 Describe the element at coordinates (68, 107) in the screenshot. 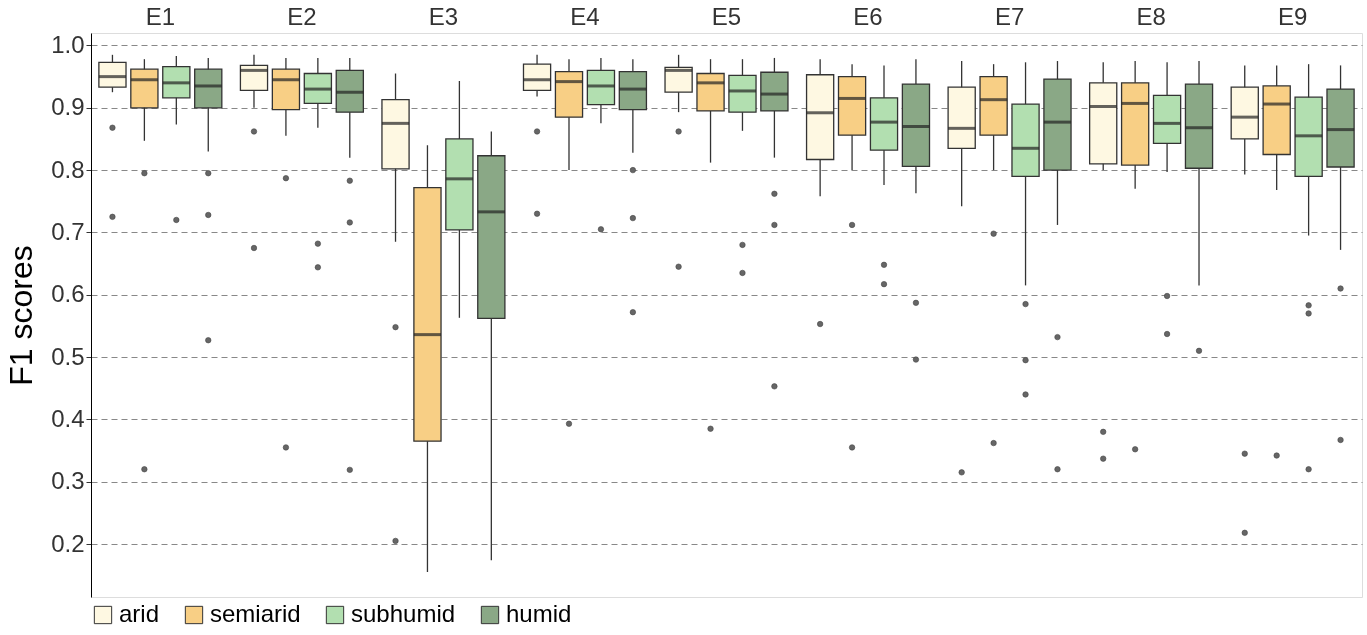

I see `y-tick-label: 0.9` at that location.